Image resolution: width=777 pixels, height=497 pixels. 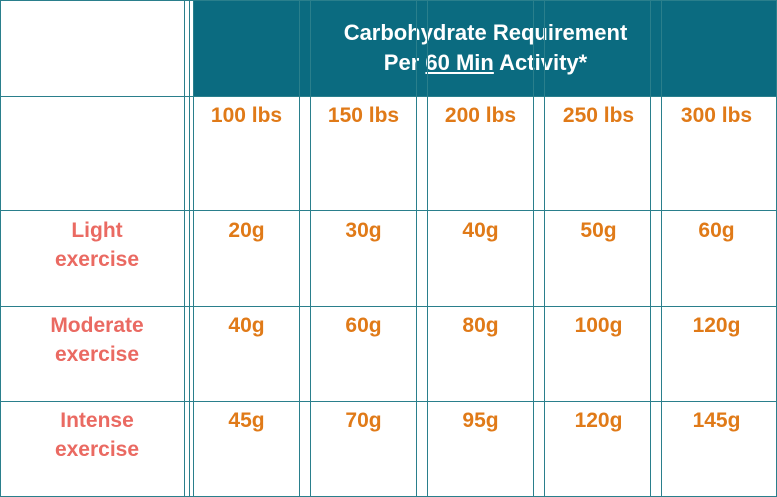 I want to click on row-label-line: Light, so click(x=97, y=230).